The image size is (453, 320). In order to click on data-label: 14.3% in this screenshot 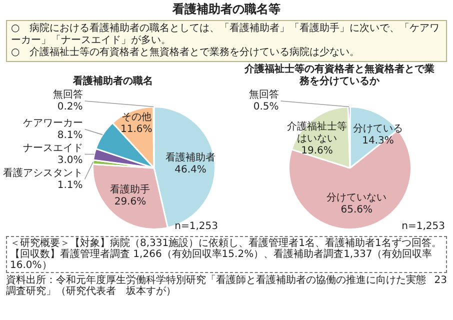, I will do `click(378, 140)`.